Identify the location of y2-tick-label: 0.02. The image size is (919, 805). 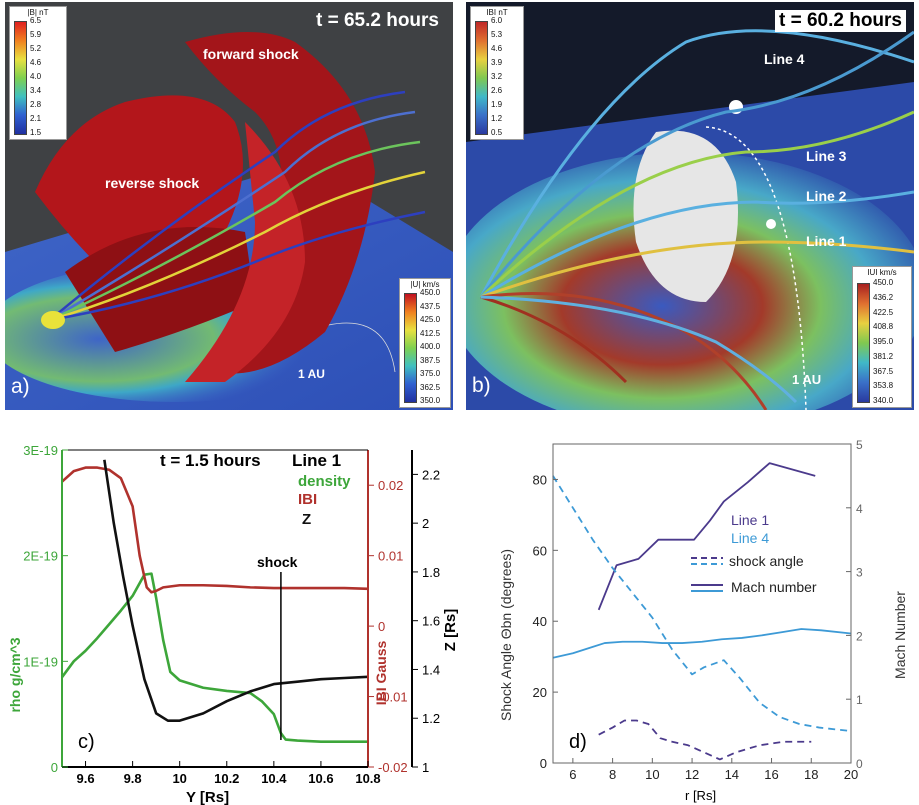
(390, 485).